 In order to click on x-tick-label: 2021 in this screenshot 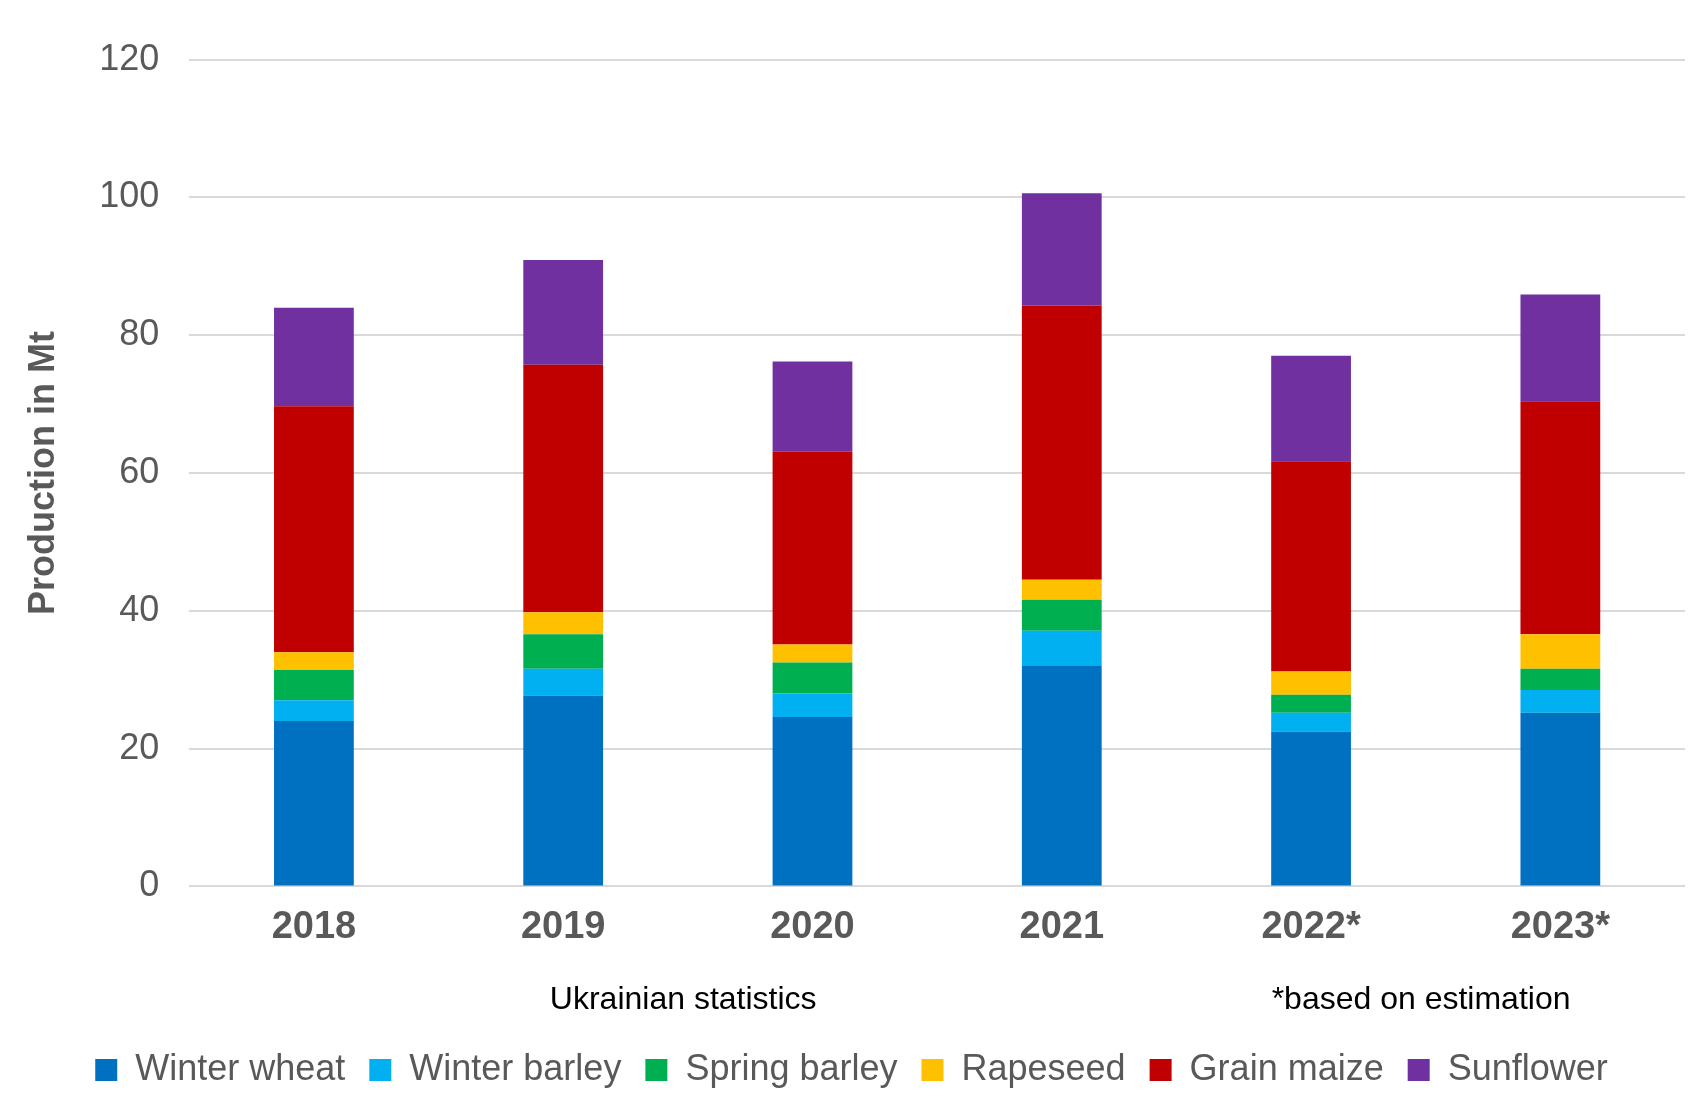, I will do `click(1062, 924)`.